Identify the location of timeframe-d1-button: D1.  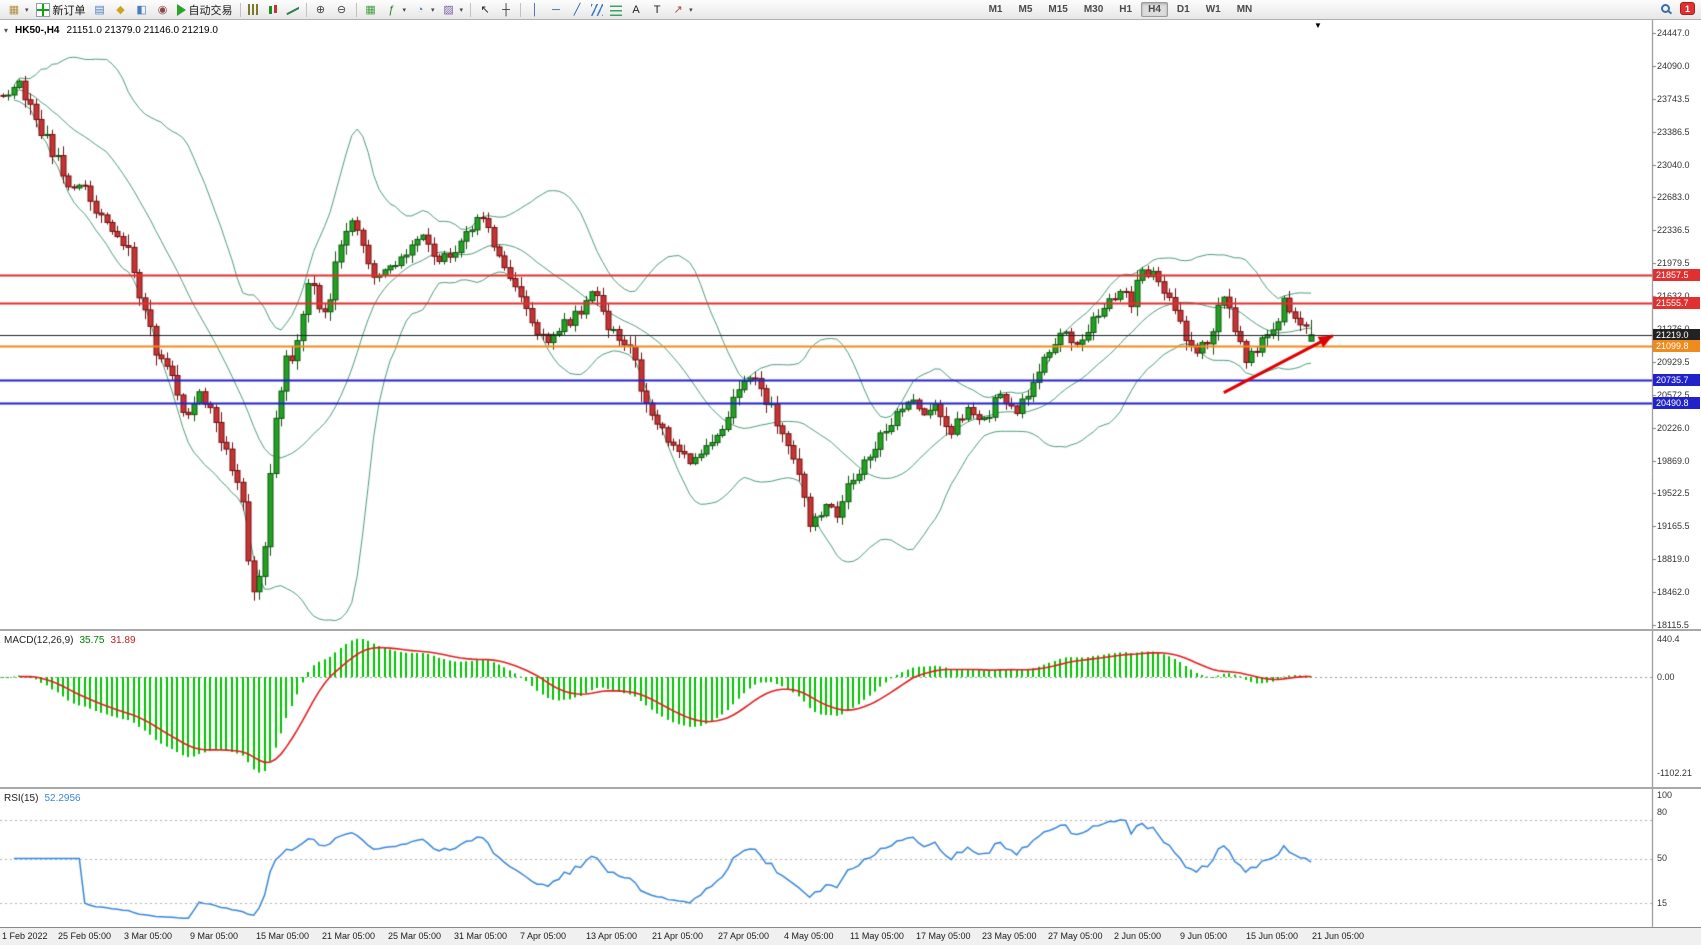
(1183, 9).